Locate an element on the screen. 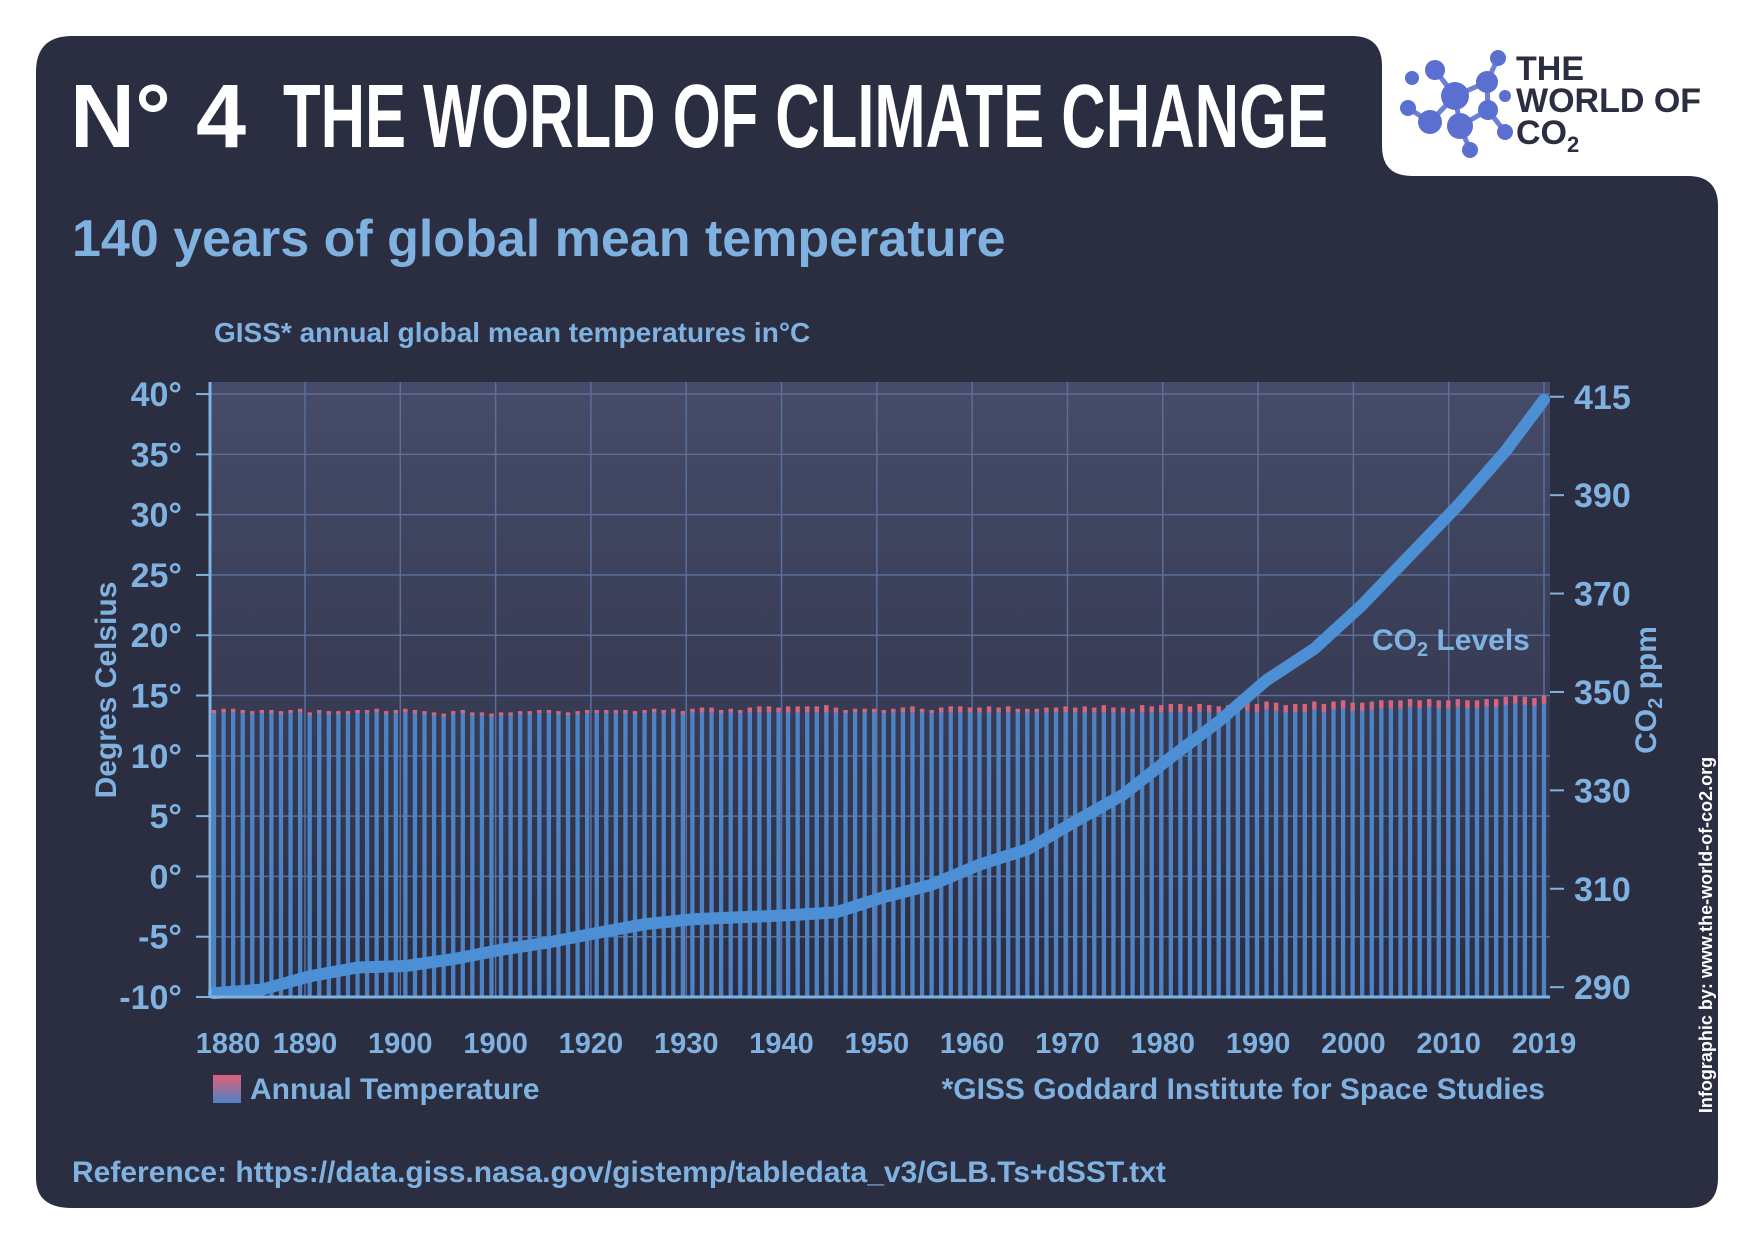 Image resolution: width=1754 pixels, height=1240 pixels. x-tick-label: 2010 is located at coordinates (1448, 1044).